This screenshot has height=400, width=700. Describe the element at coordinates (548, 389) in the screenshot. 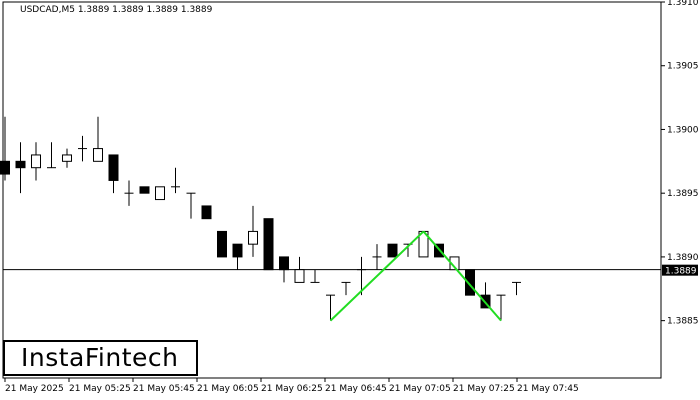

I see `x-tick-label: 21 May 07:45` at that location.